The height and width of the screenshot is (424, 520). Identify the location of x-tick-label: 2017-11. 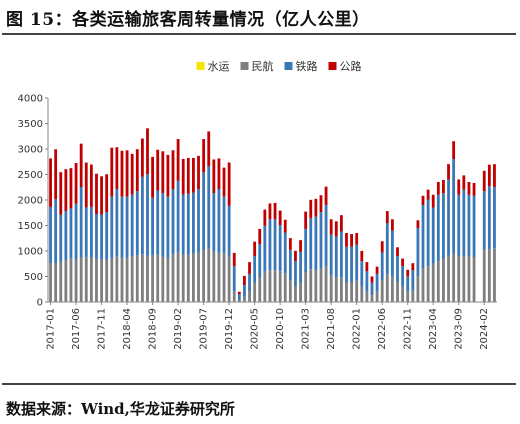
(102, 329).